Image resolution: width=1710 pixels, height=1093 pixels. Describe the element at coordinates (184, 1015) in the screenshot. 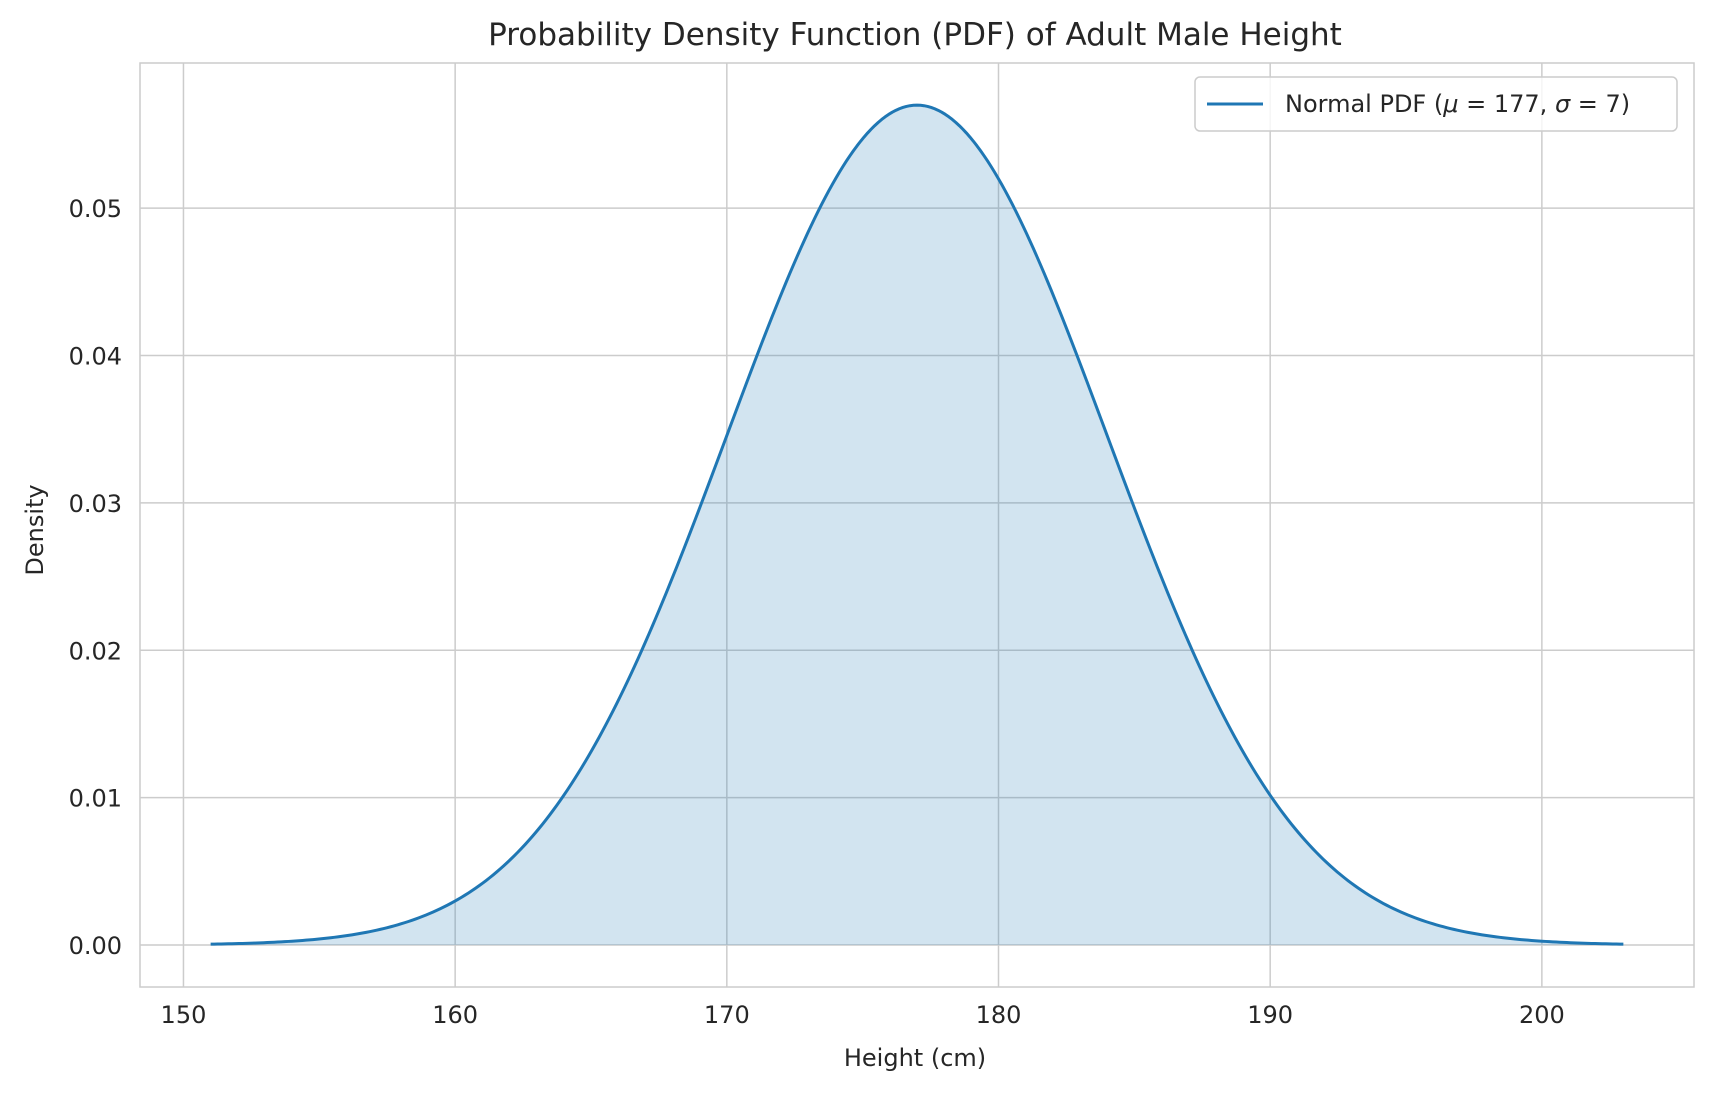

I see `x-tick-label: 150` at that location.